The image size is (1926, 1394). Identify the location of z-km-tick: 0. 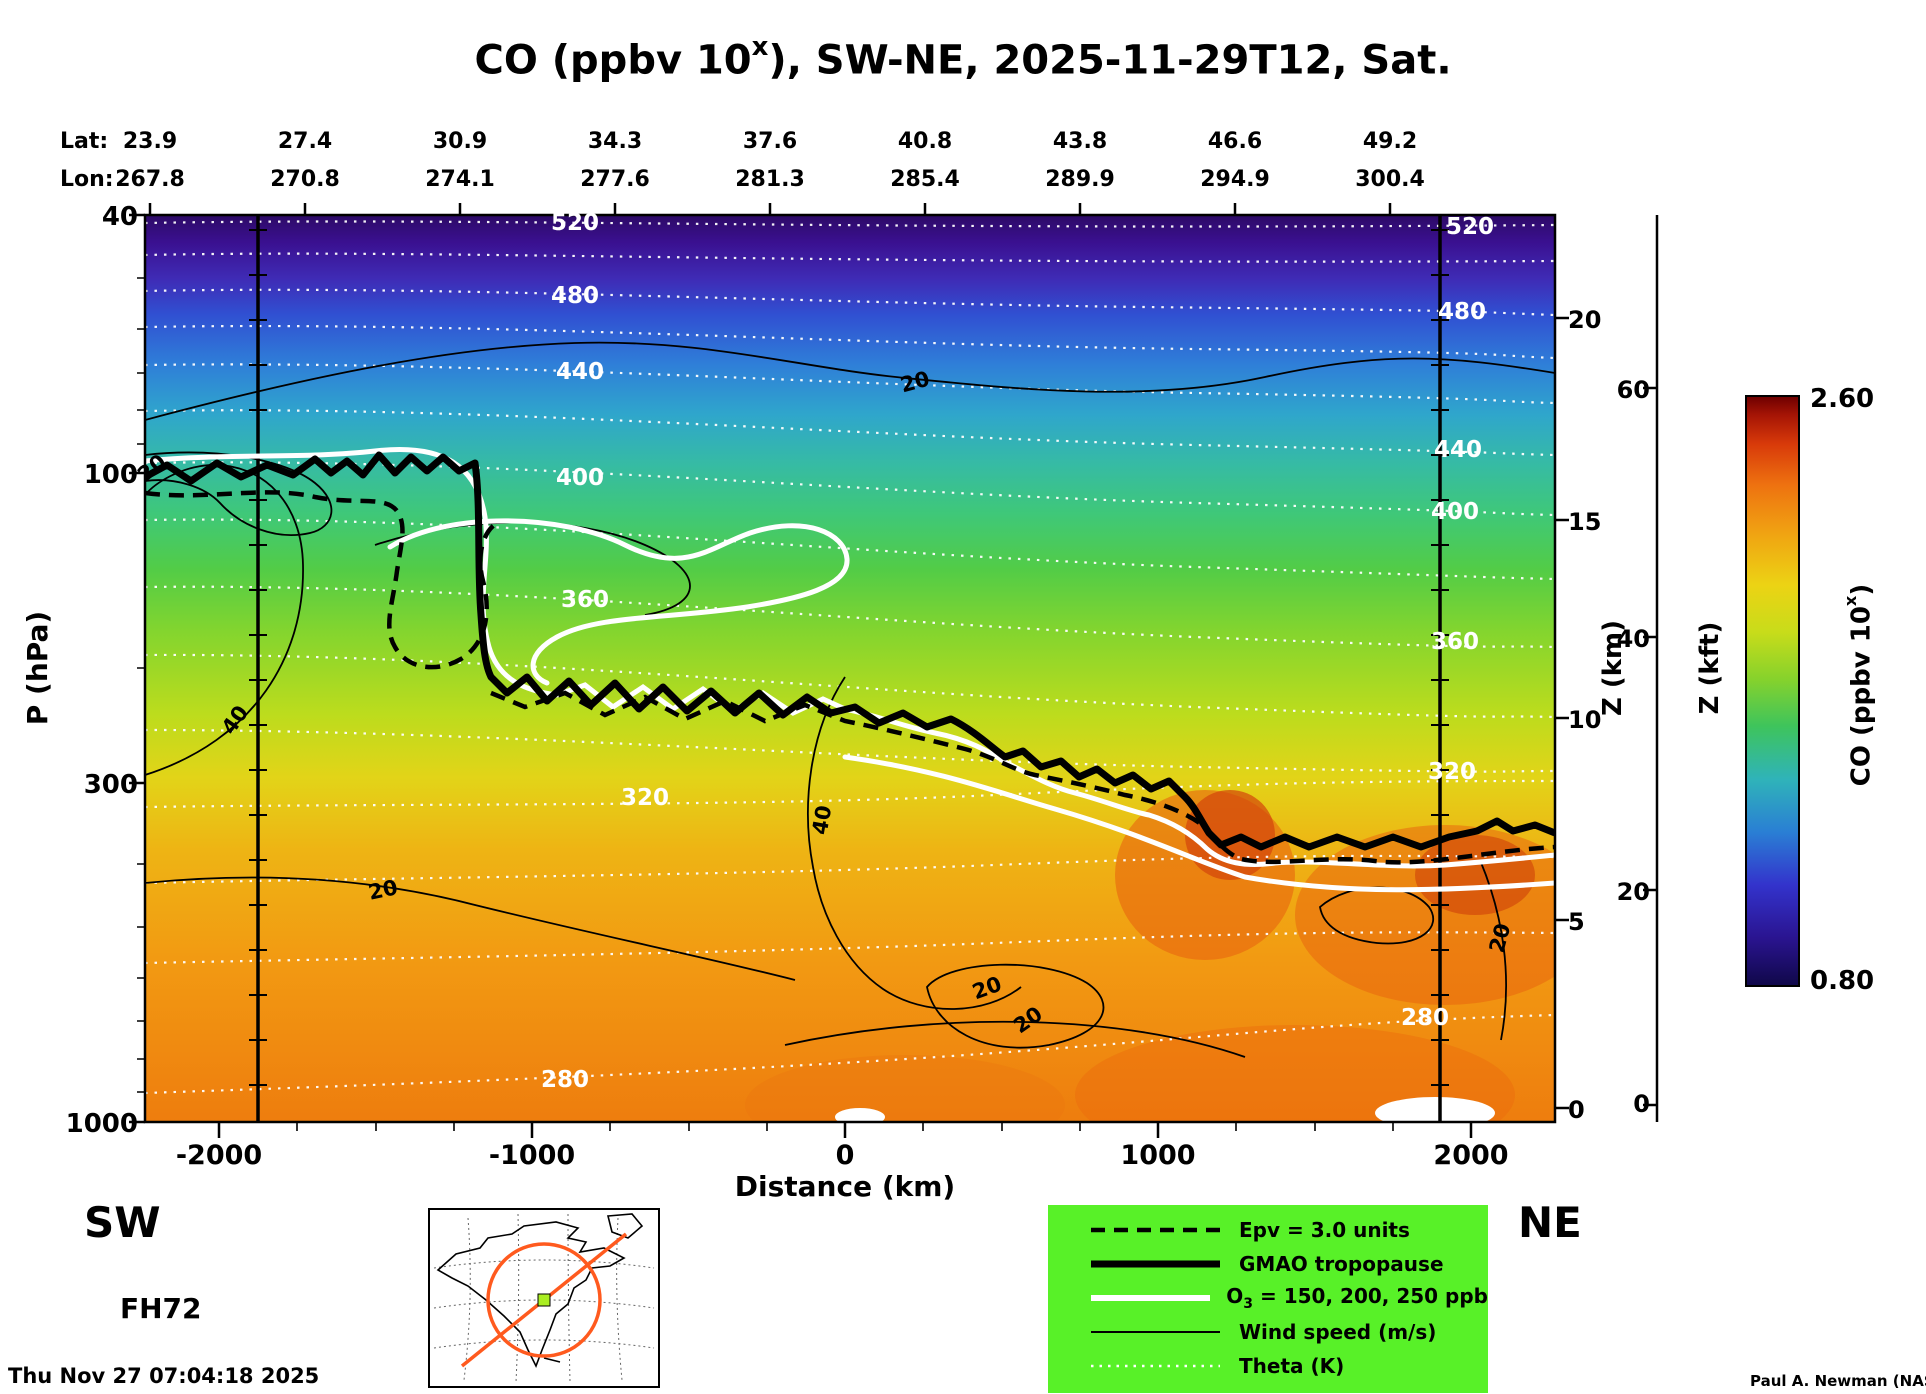
(1576, 1110).